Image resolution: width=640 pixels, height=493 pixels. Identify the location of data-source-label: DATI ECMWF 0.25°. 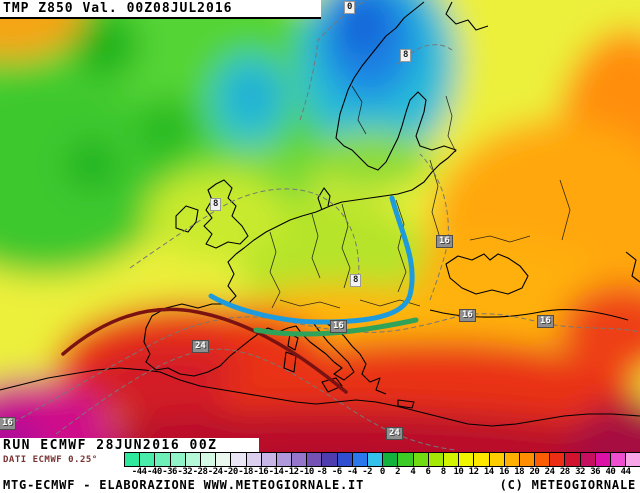
(50, 460).